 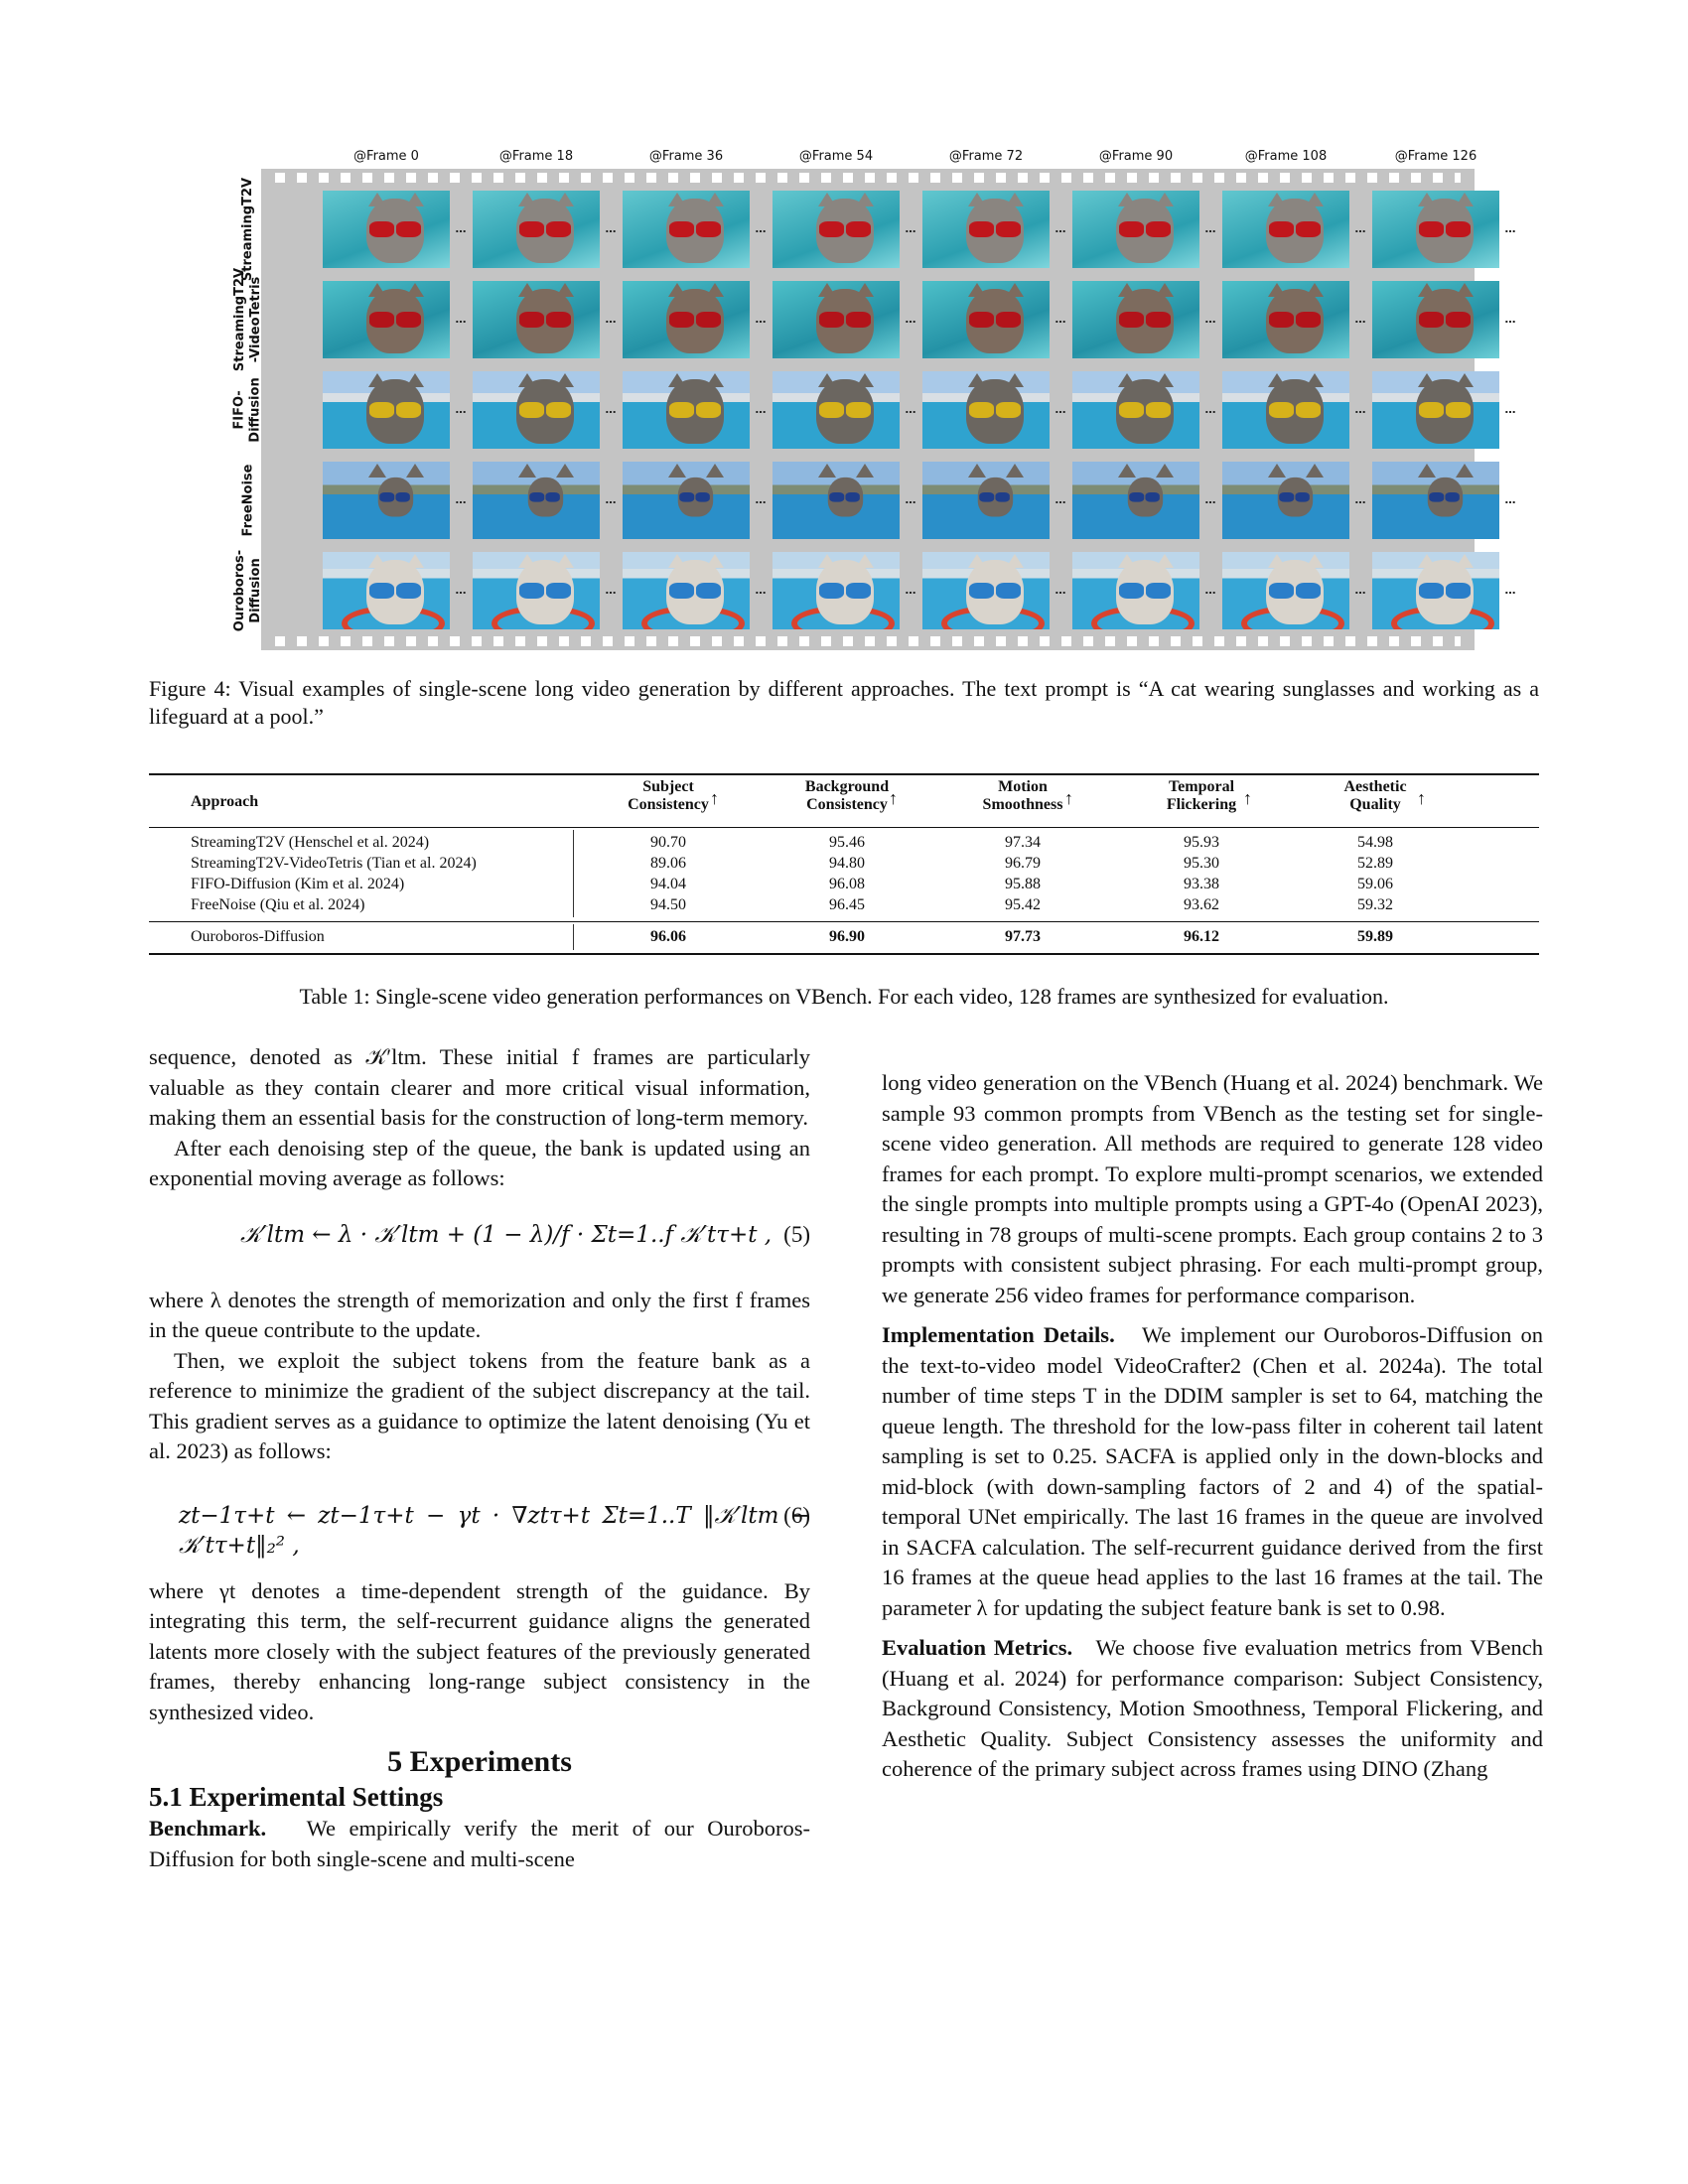 I want to click on frame-label: @Frame 90, so click(x=1136, y=156).